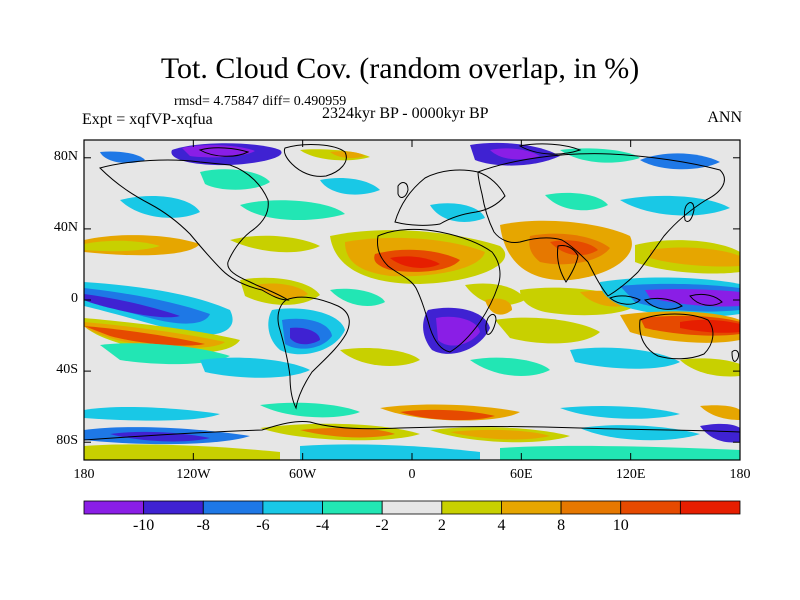  I want to click on y-tick-label: 40S, so click(67, 370).